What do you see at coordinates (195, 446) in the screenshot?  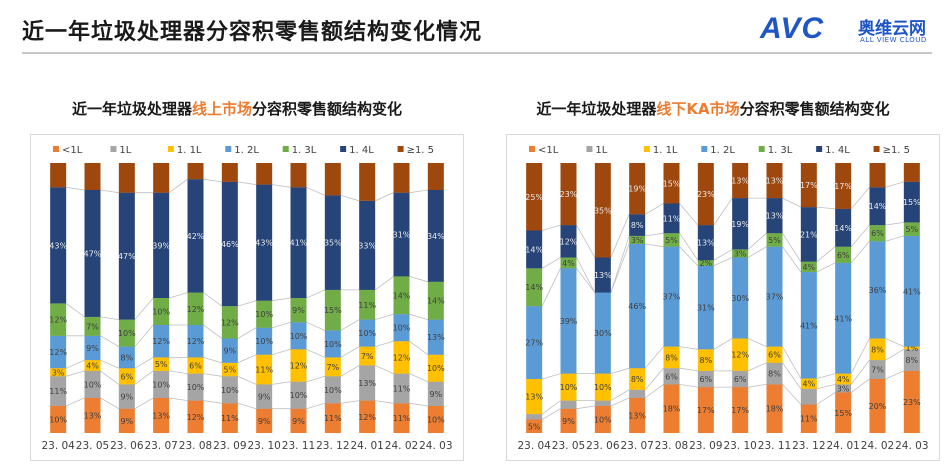 I see `x-tick-label: 23. 08` at bounding box center [195, 446].